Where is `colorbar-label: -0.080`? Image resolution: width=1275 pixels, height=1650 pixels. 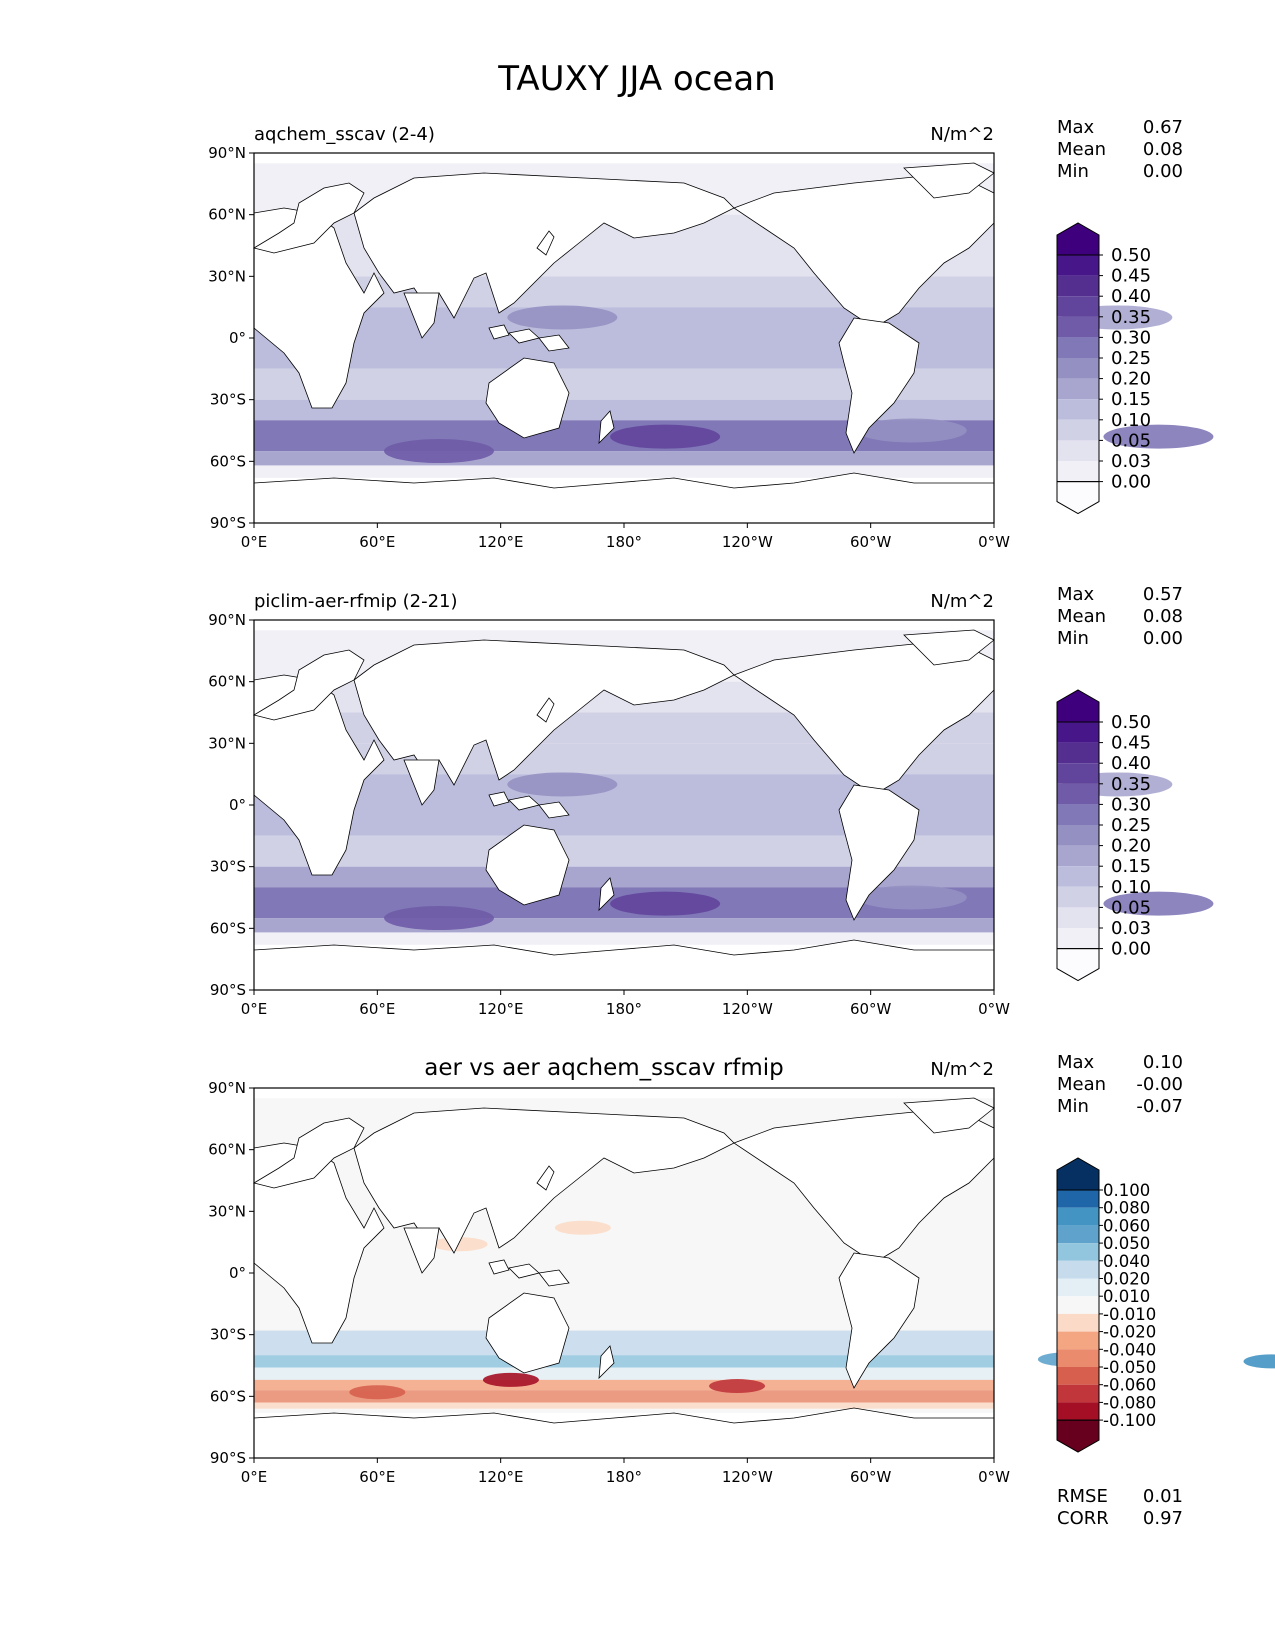
colorbar-label: -0.080 is located at coordinates (1129, 1402).